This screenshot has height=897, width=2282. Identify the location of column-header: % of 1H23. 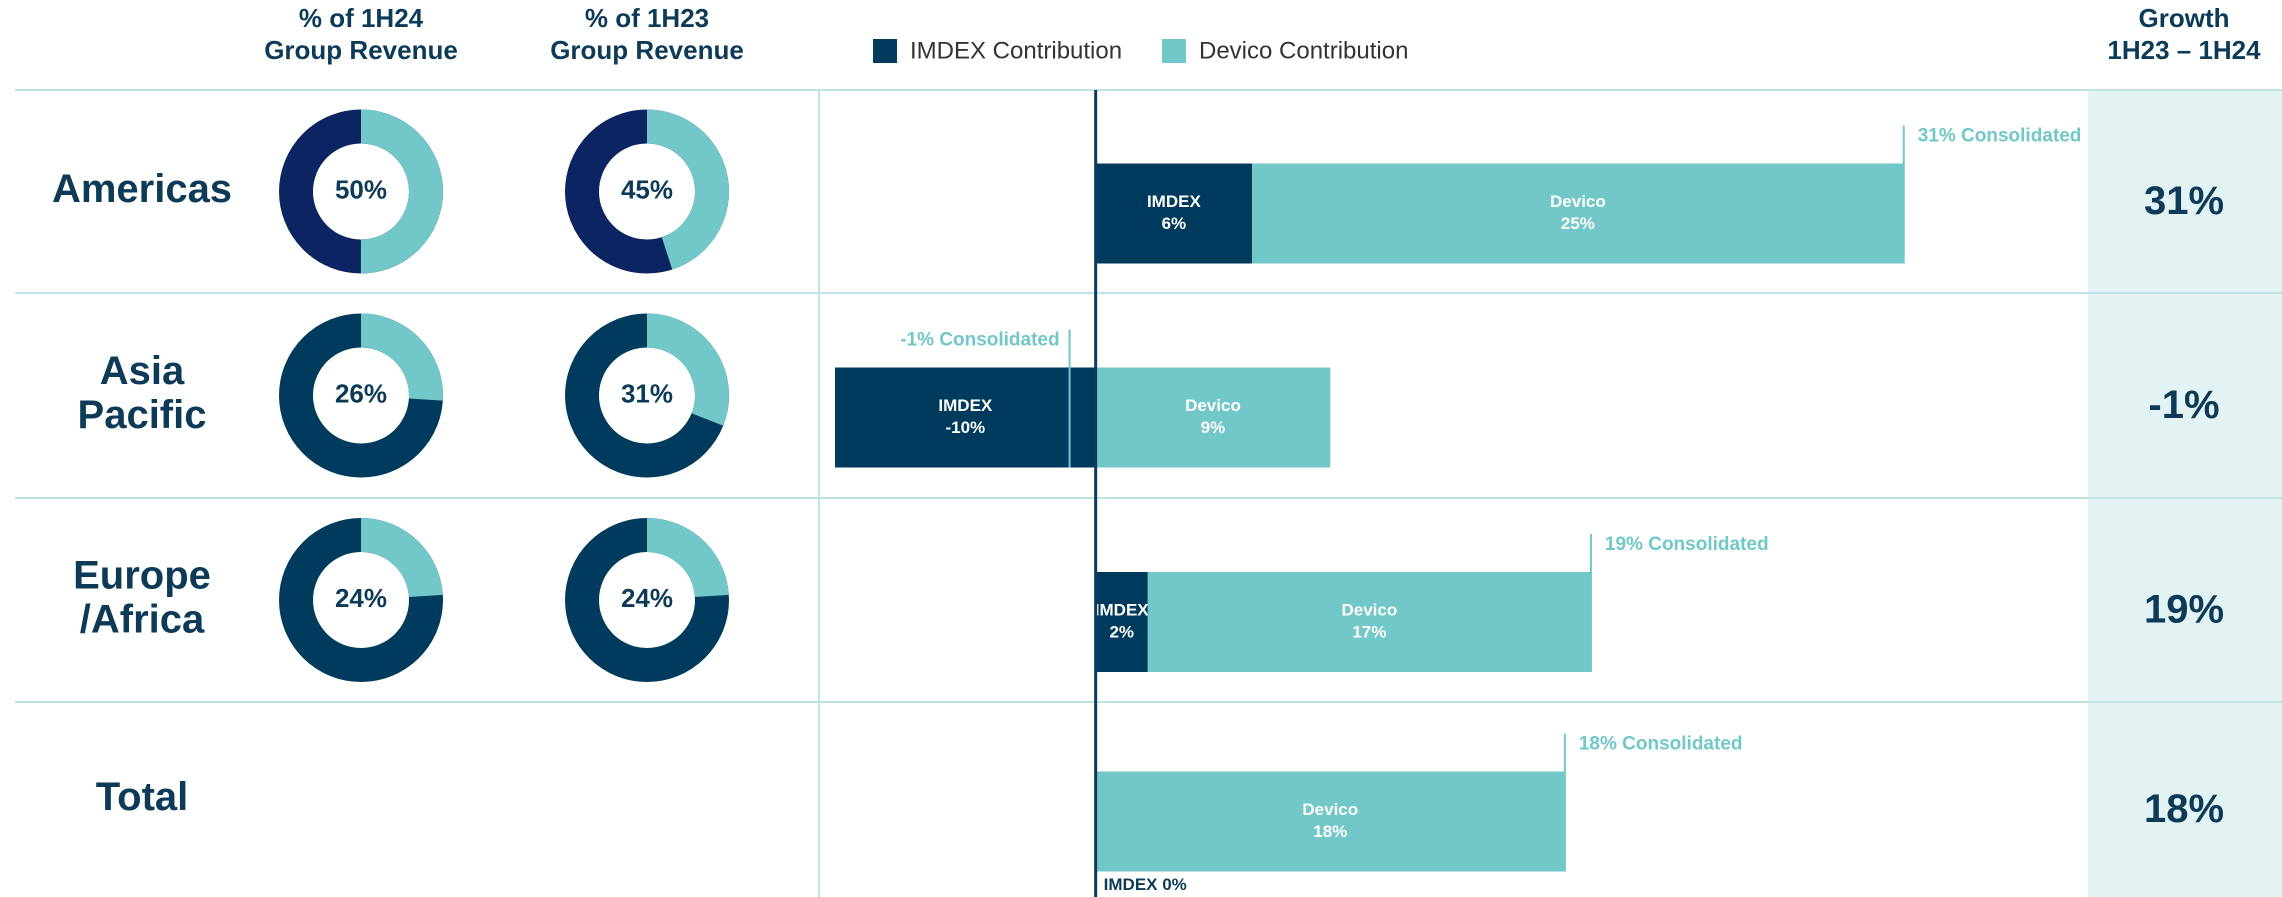
(647, 18).